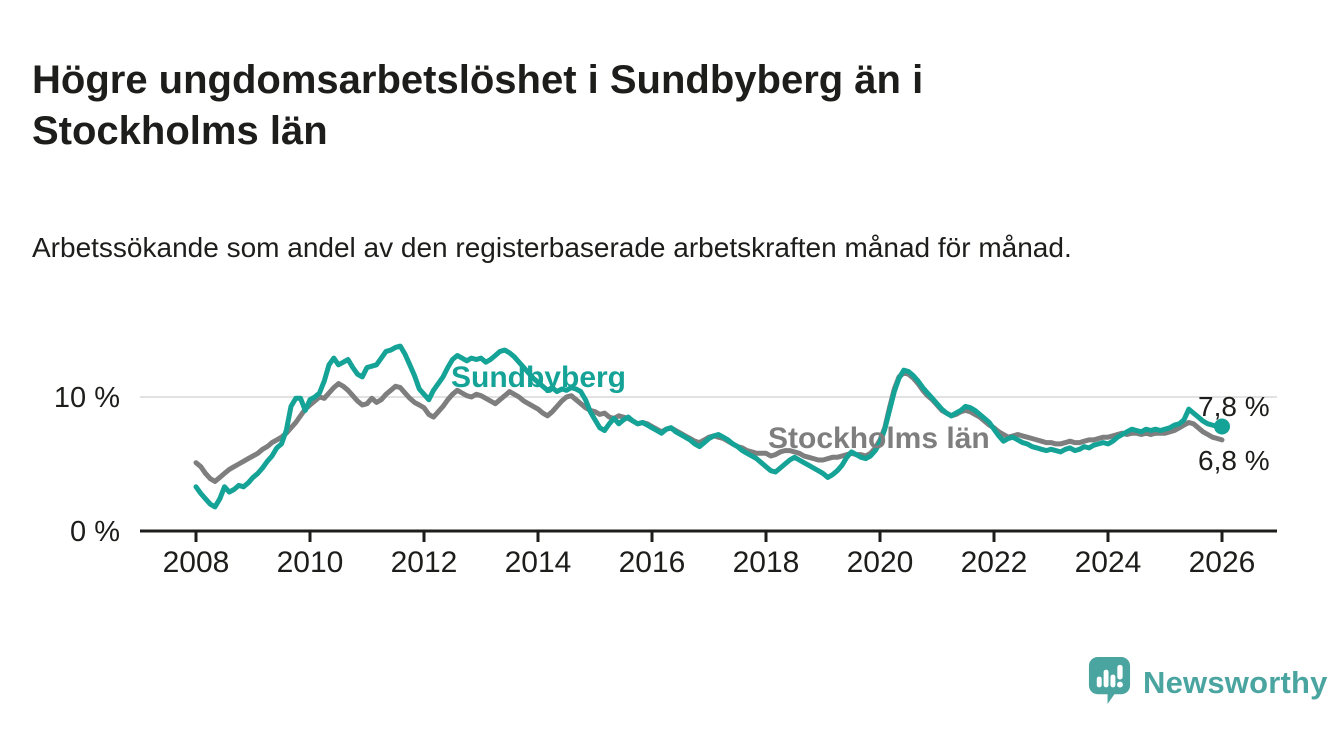 This screenshot has width=1340, height=734. I want to click on end-dot, so click(1222, 426).